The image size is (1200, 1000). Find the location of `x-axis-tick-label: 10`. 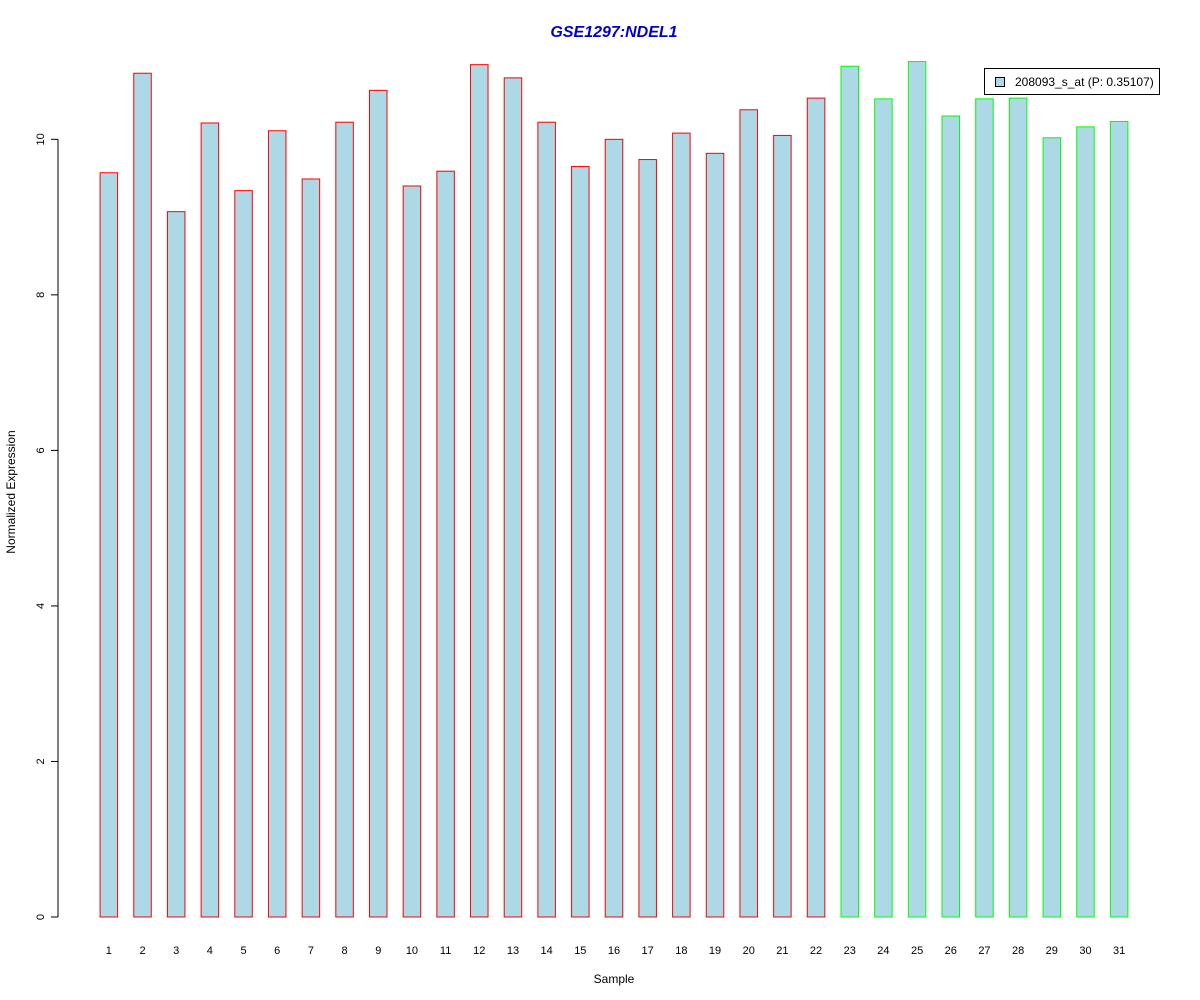

x-axis-tick-label: 10 is located at coordinates (412, 951).